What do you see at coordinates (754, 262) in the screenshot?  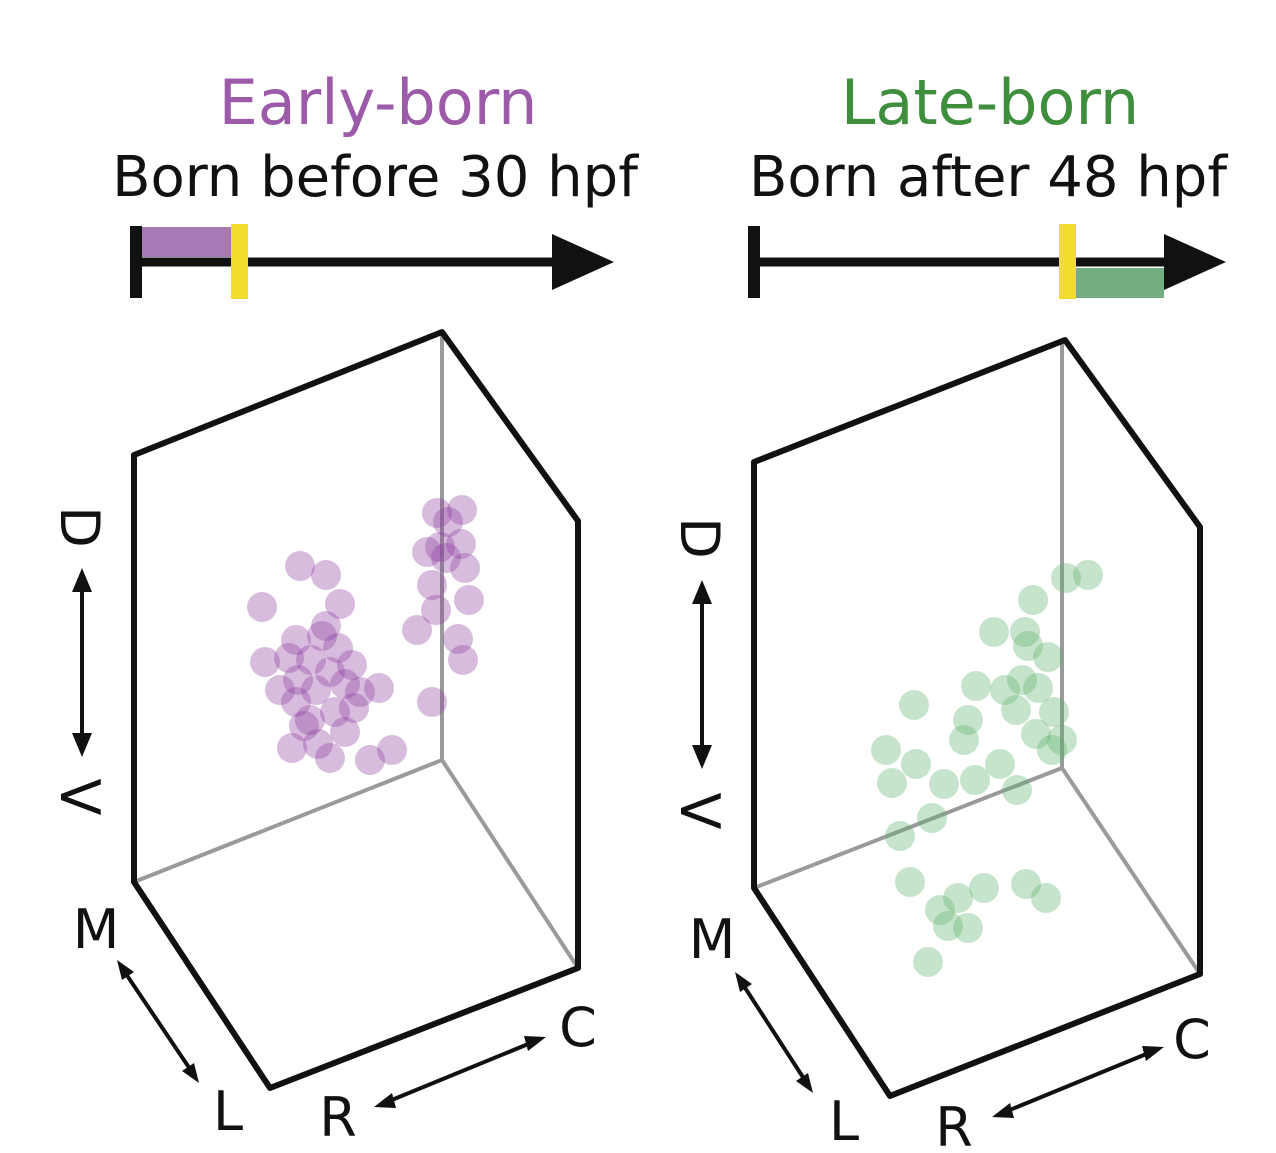 I see `timeline-start-tick` at bounding box center [754, 262].